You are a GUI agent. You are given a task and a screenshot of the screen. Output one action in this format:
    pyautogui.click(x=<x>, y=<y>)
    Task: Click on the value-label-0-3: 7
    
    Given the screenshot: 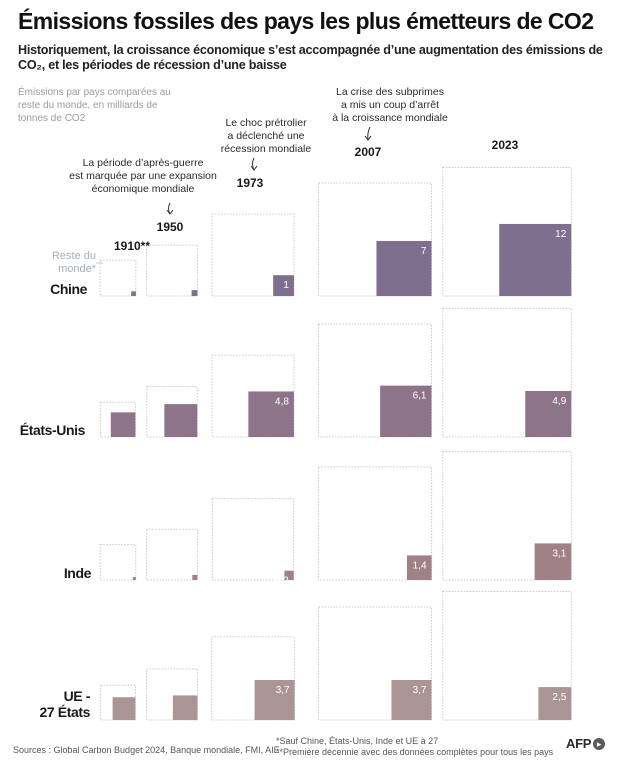 What is the action you would take?
    pyautogui.click(x=424, y=251)
    